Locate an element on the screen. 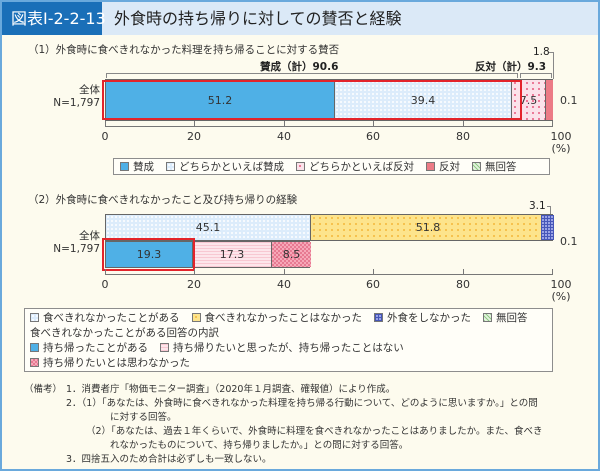 This screenshot has height=471, width=600. section1-legend: 賛成 どちらかといえば賛成 どちらかといえば反対 反対 無回答 is located at coordinates (331, 166).